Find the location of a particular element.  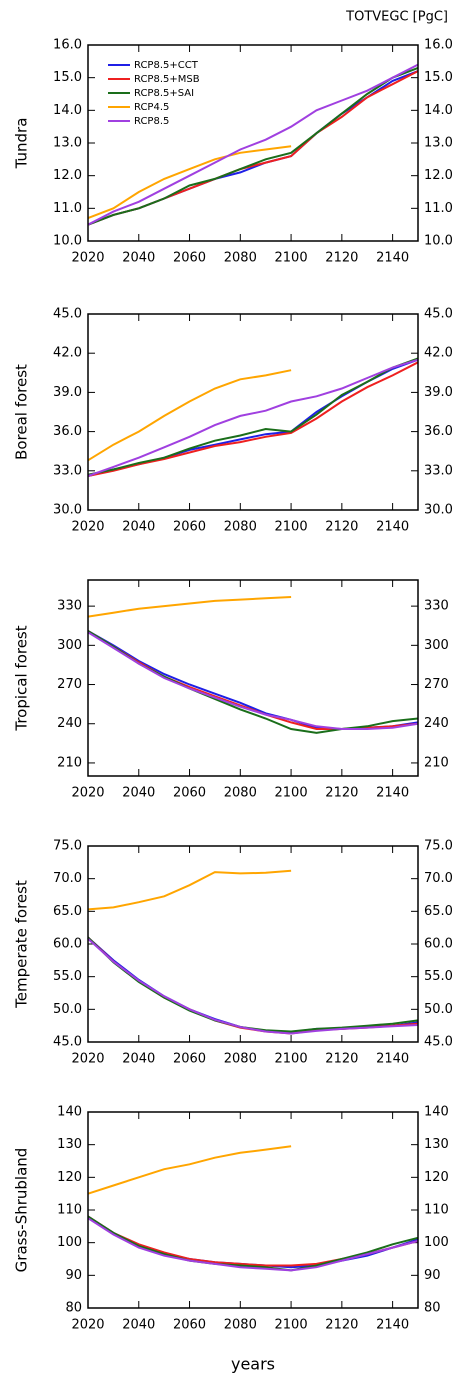

y-axis-label: Boreal forest is located at coordinates (22, 412).